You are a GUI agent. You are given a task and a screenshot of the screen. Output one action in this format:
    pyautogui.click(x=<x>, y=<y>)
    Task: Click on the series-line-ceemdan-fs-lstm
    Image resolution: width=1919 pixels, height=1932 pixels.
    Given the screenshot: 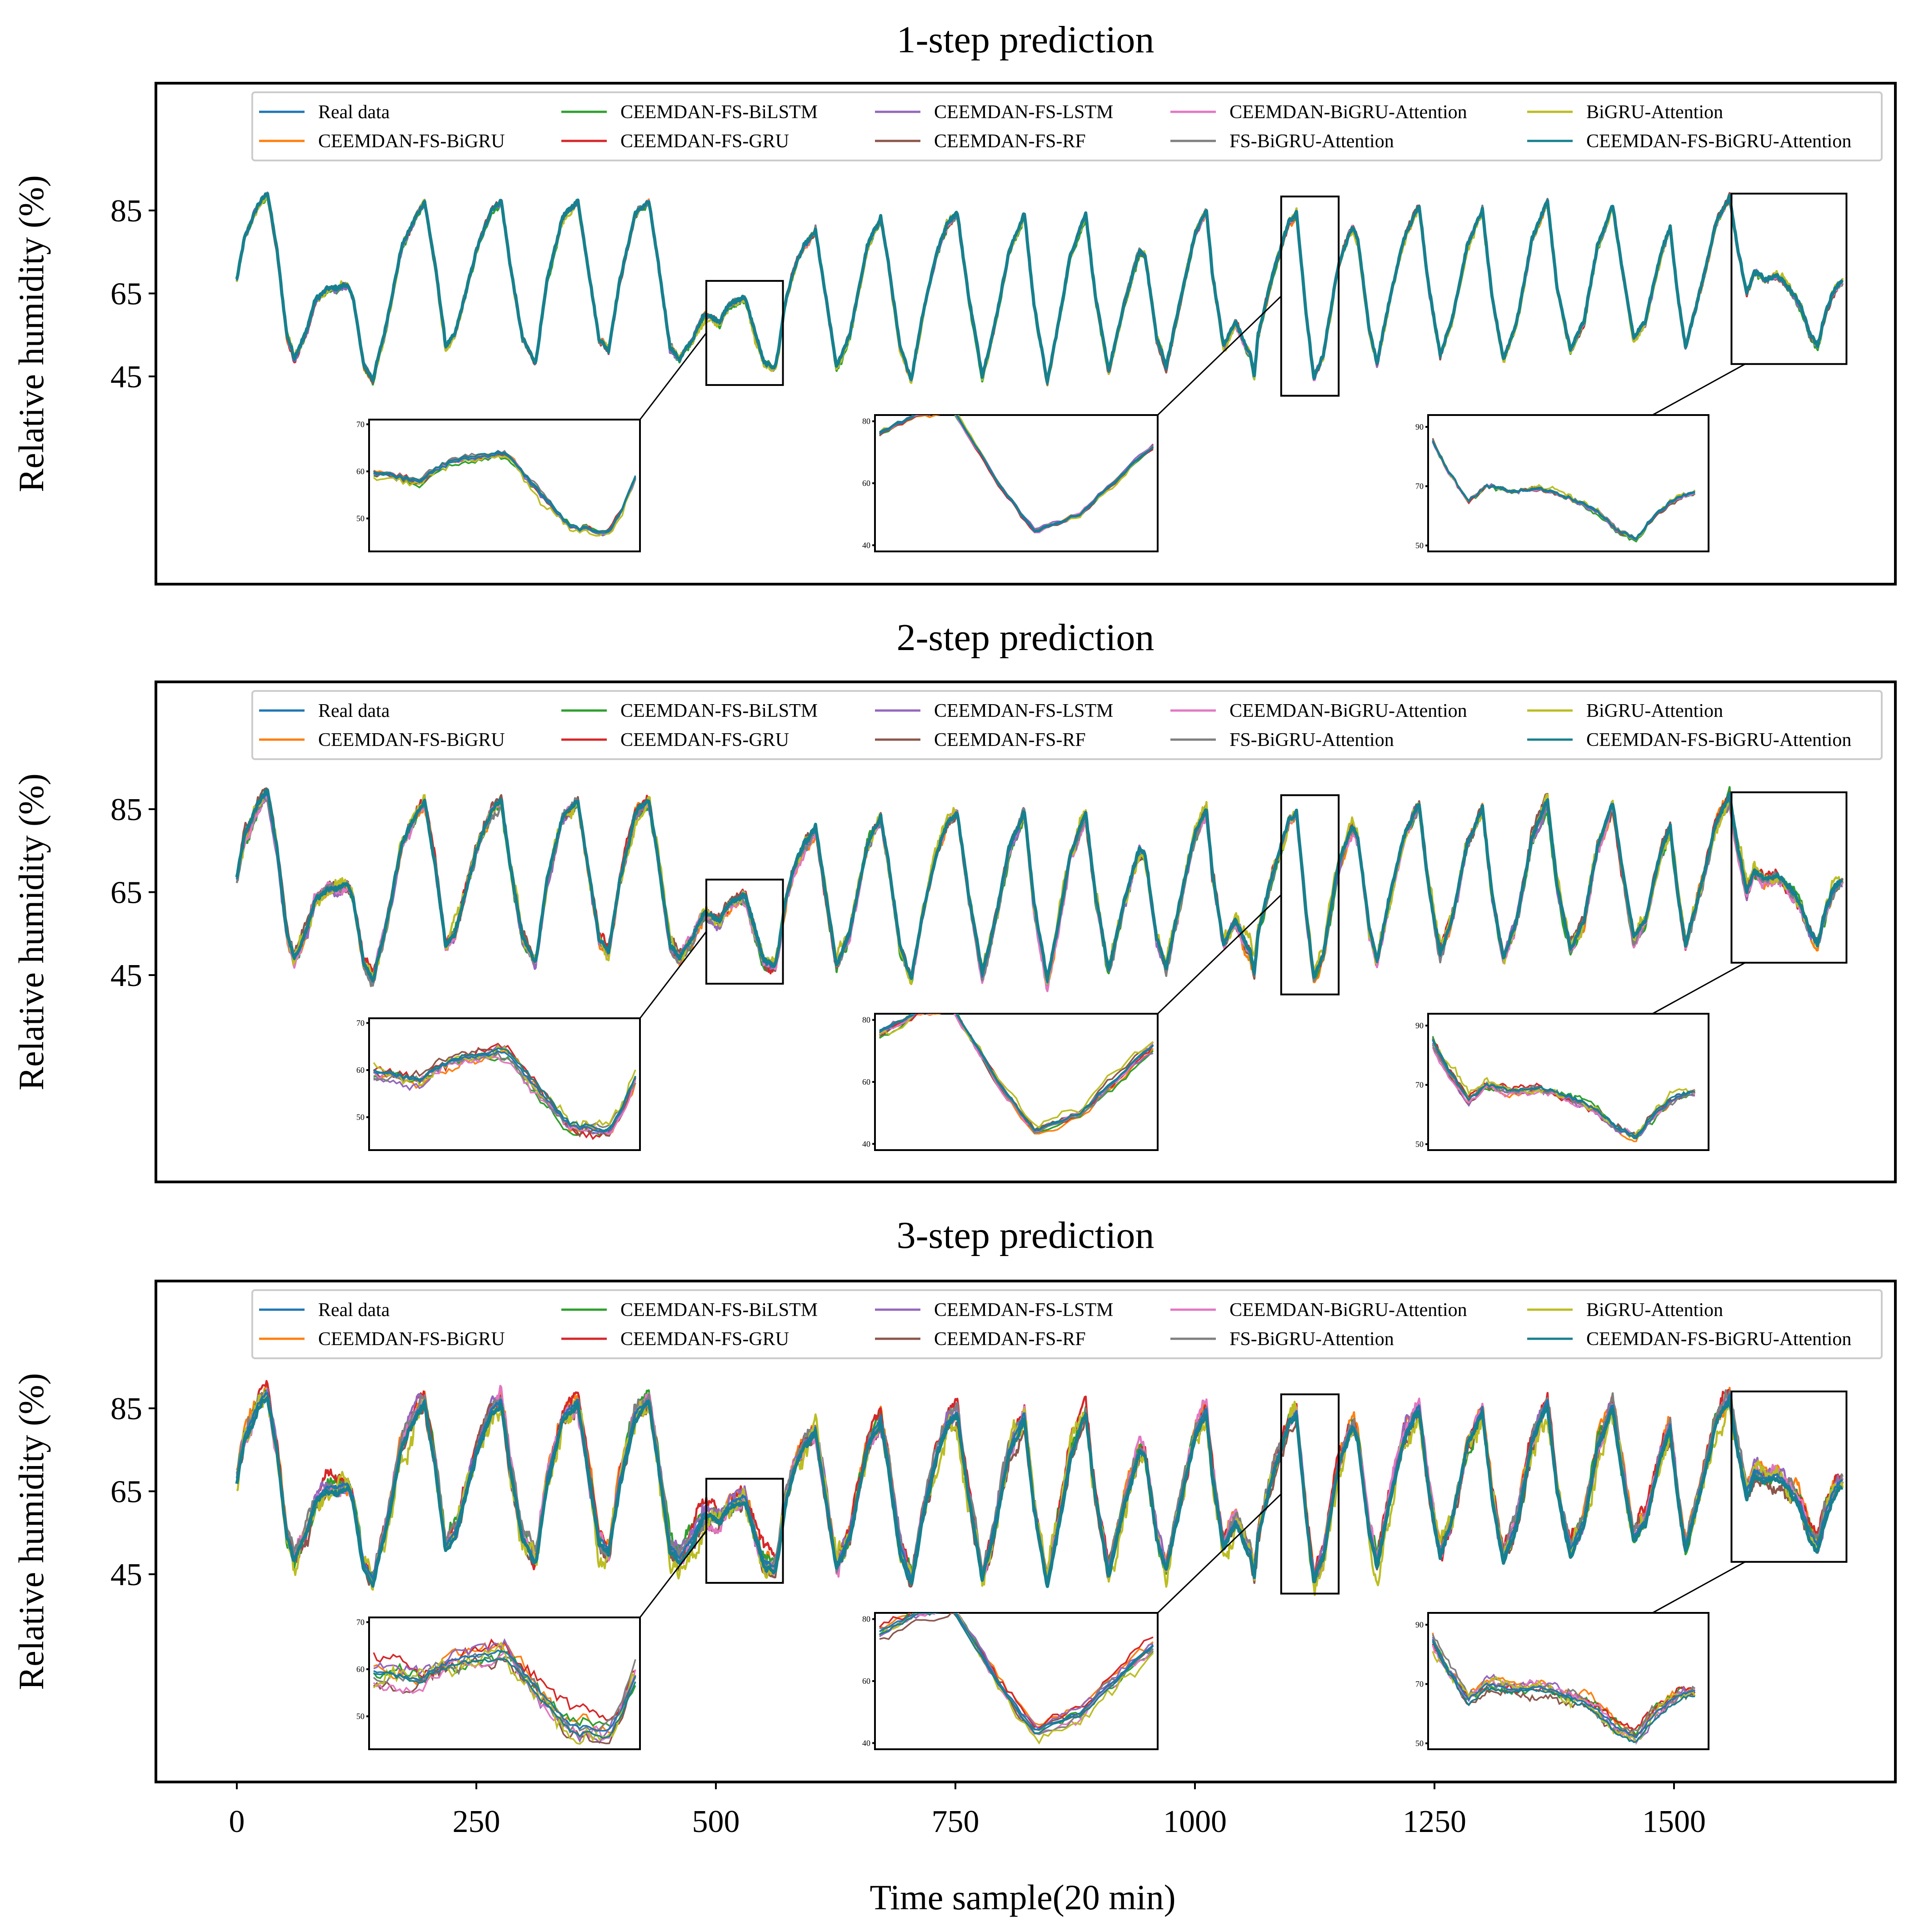 What is the action you would take?
    pyautogui.click(x=1040, y=1485)
    